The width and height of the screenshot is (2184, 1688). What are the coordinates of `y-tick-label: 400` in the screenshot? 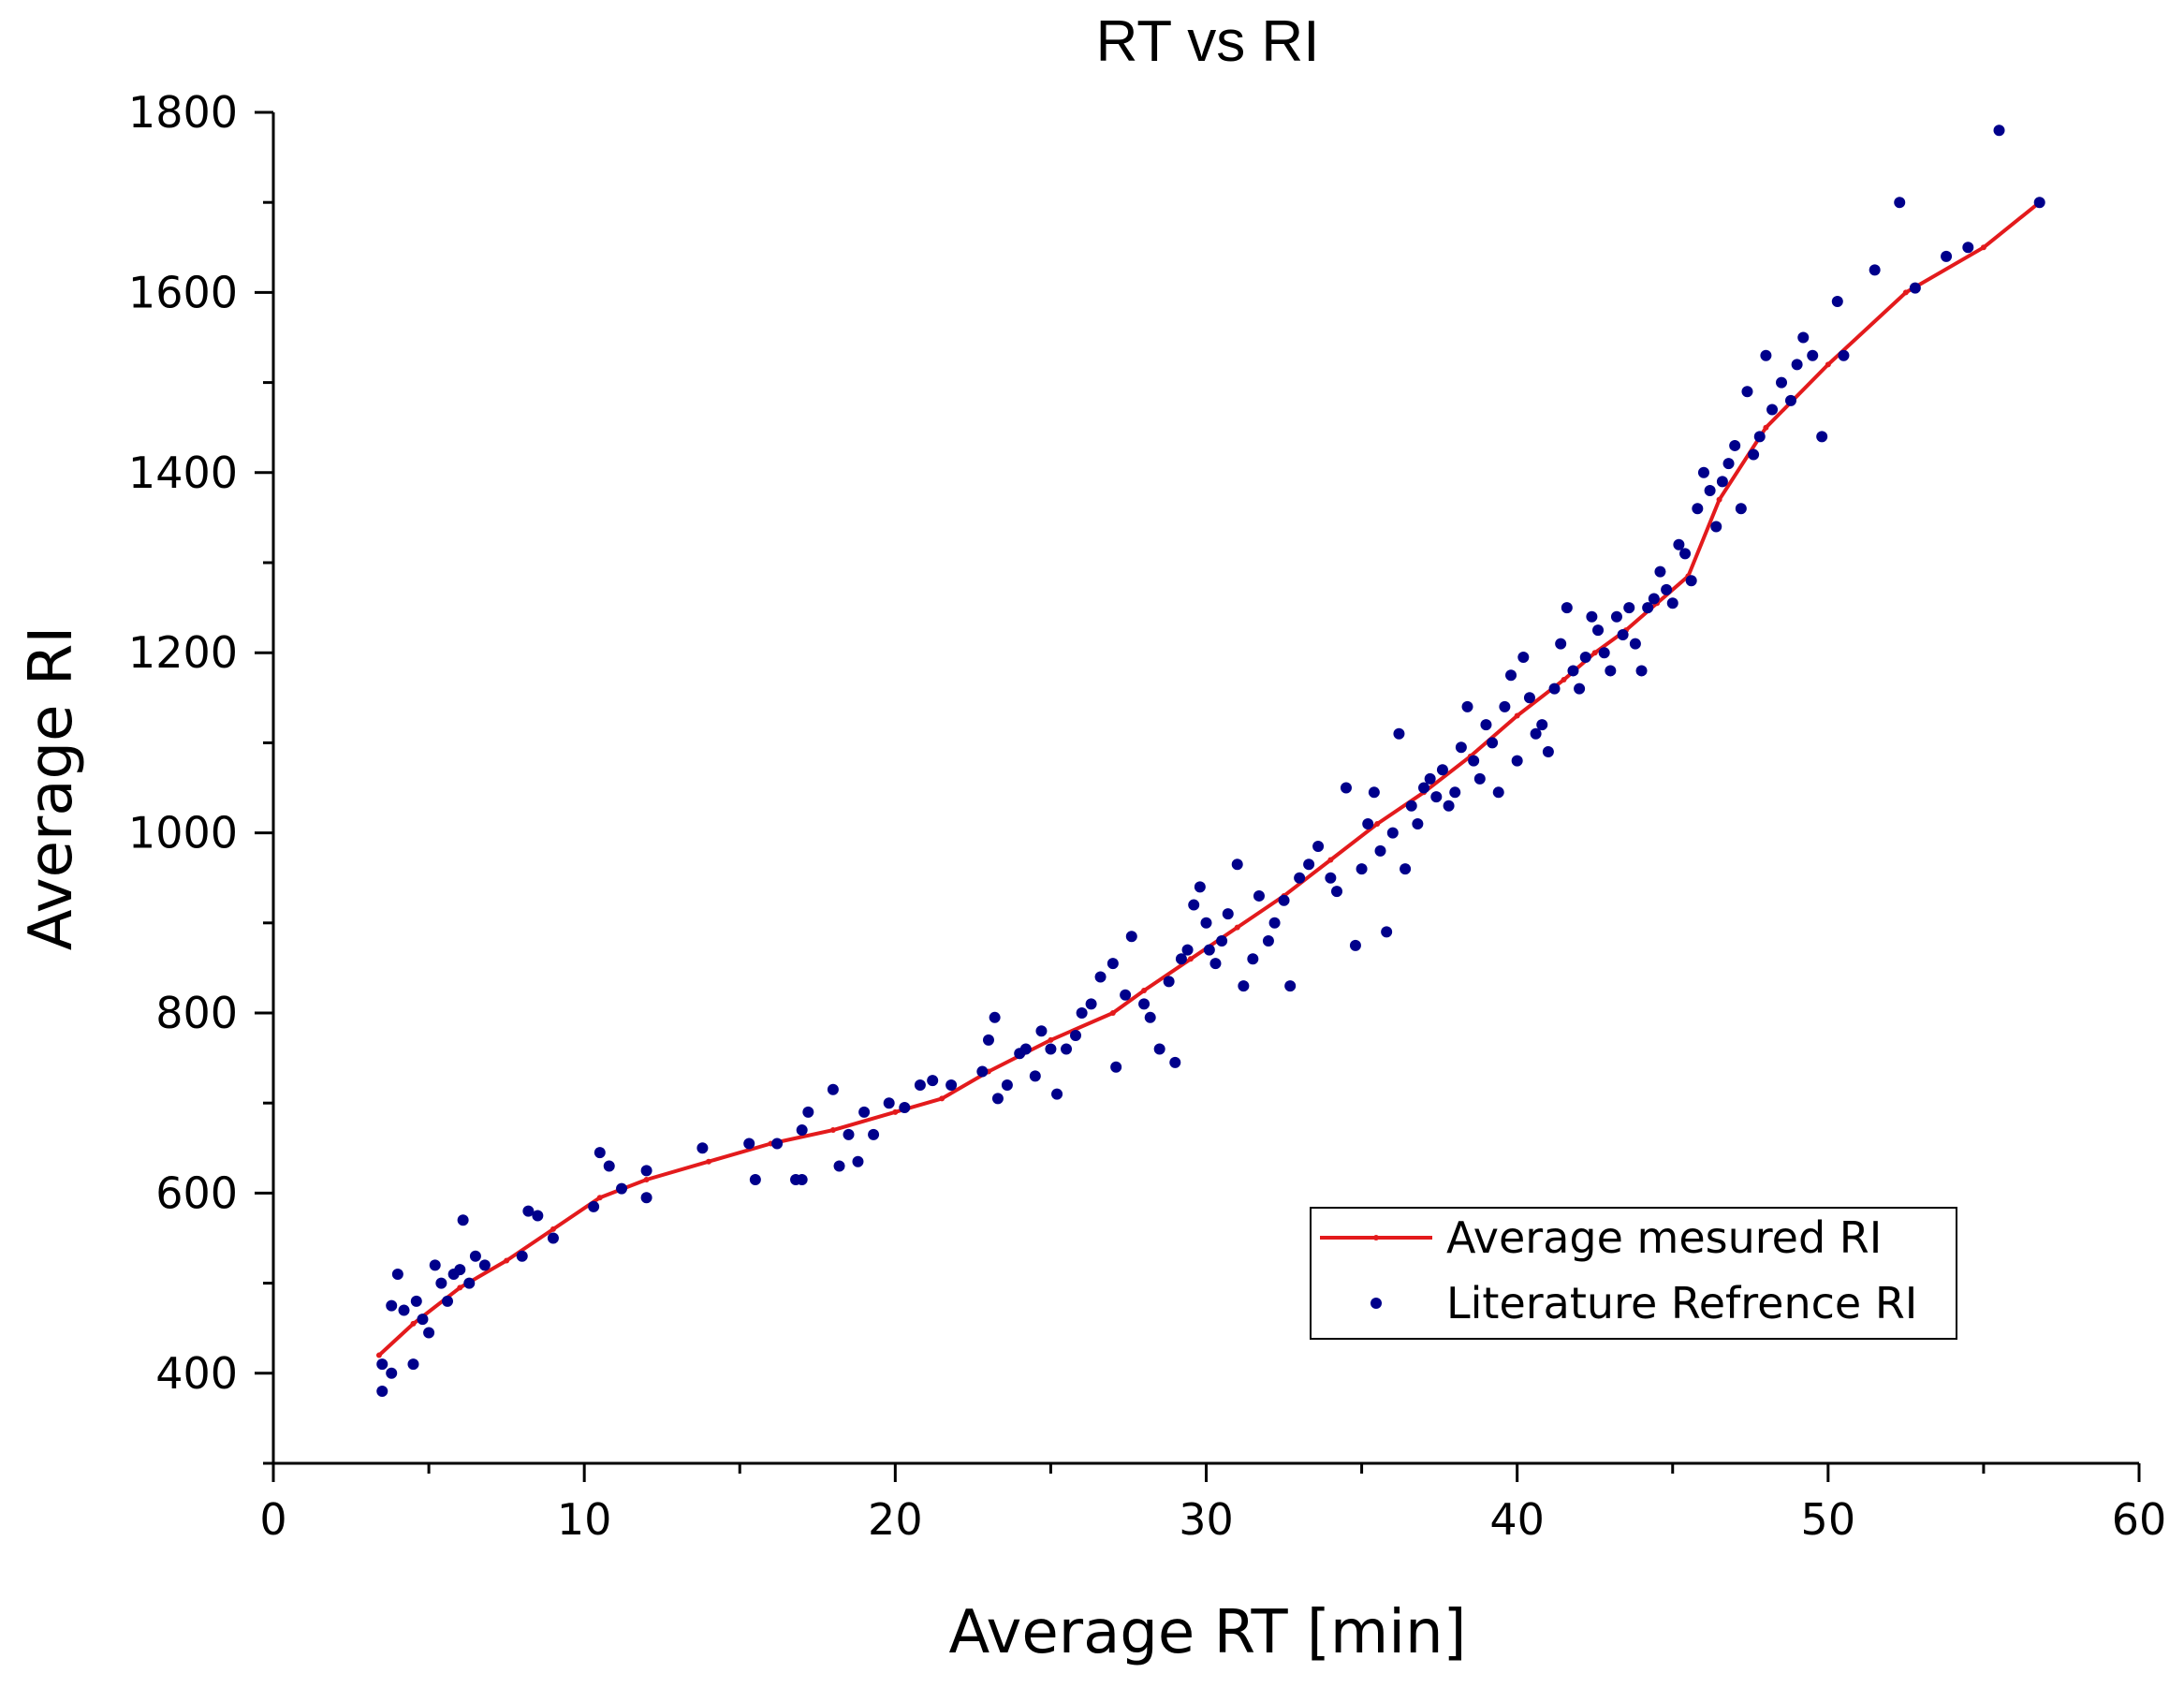 It's located at (196, 1373).